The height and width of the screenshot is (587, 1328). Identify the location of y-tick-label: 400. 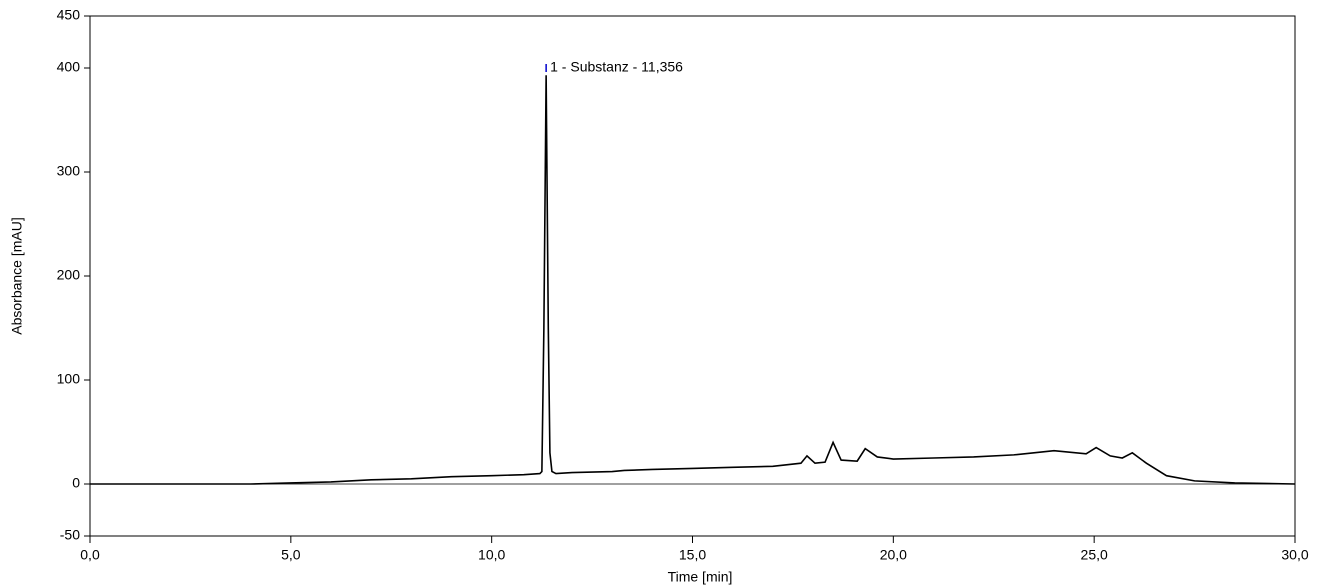
(69, 67).